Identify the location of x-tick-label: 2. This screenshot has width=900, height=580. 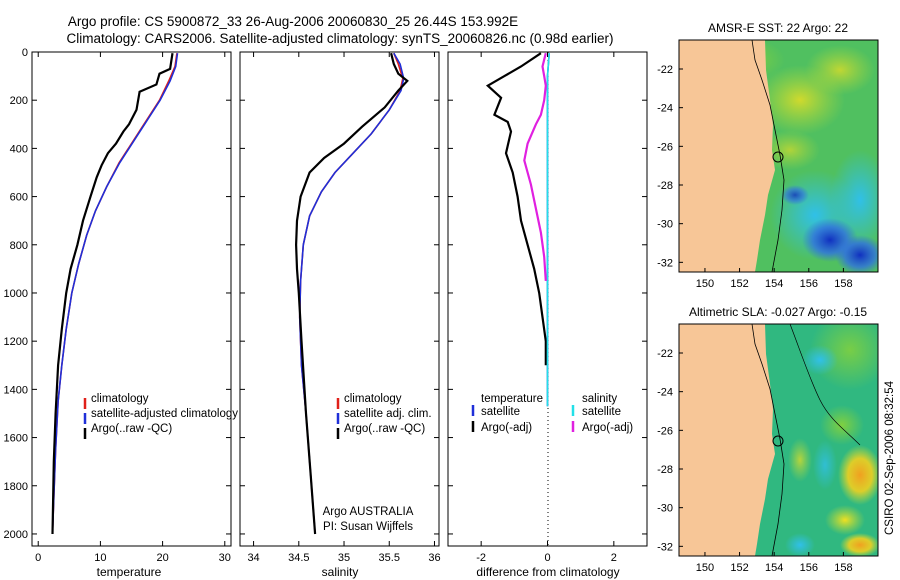
(614, 558).